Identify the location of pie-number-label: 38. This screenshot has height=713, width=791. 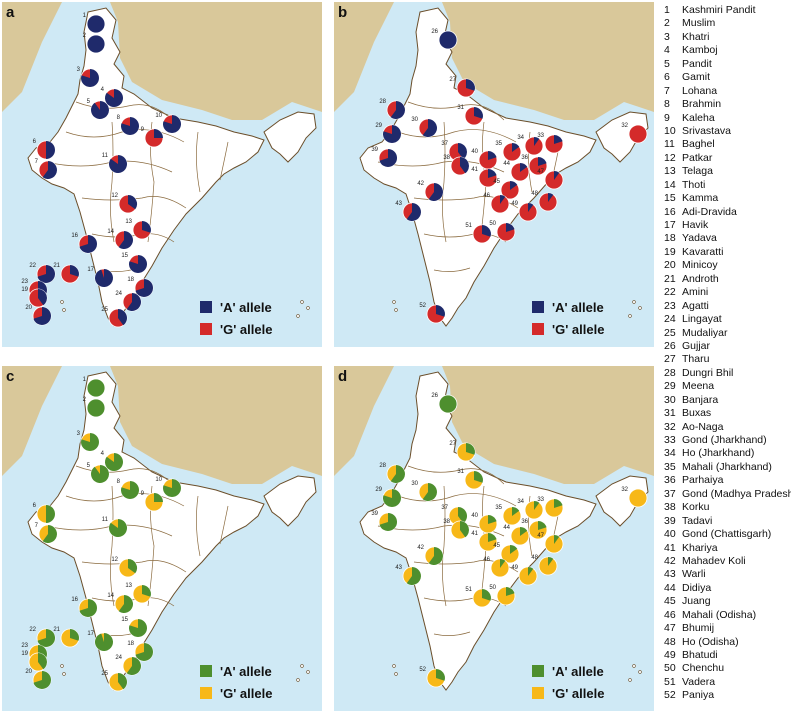
(446, 158).